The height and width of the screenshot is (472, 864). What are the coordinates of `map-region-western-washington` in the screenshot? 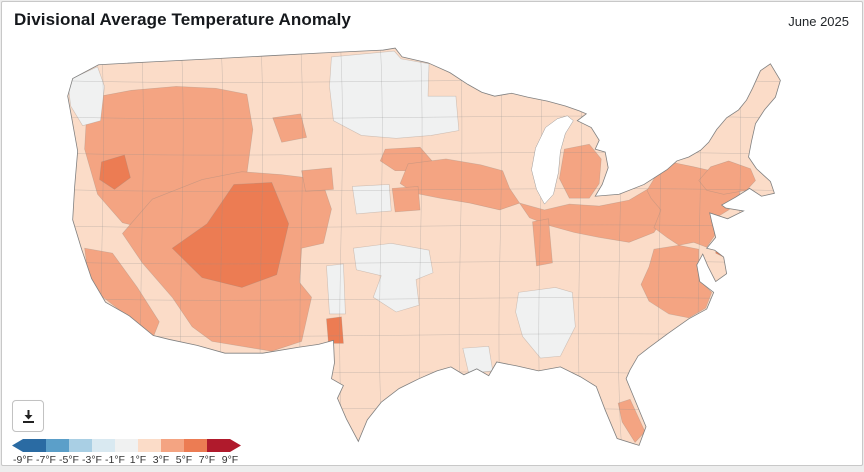 It's located at (86, 96).